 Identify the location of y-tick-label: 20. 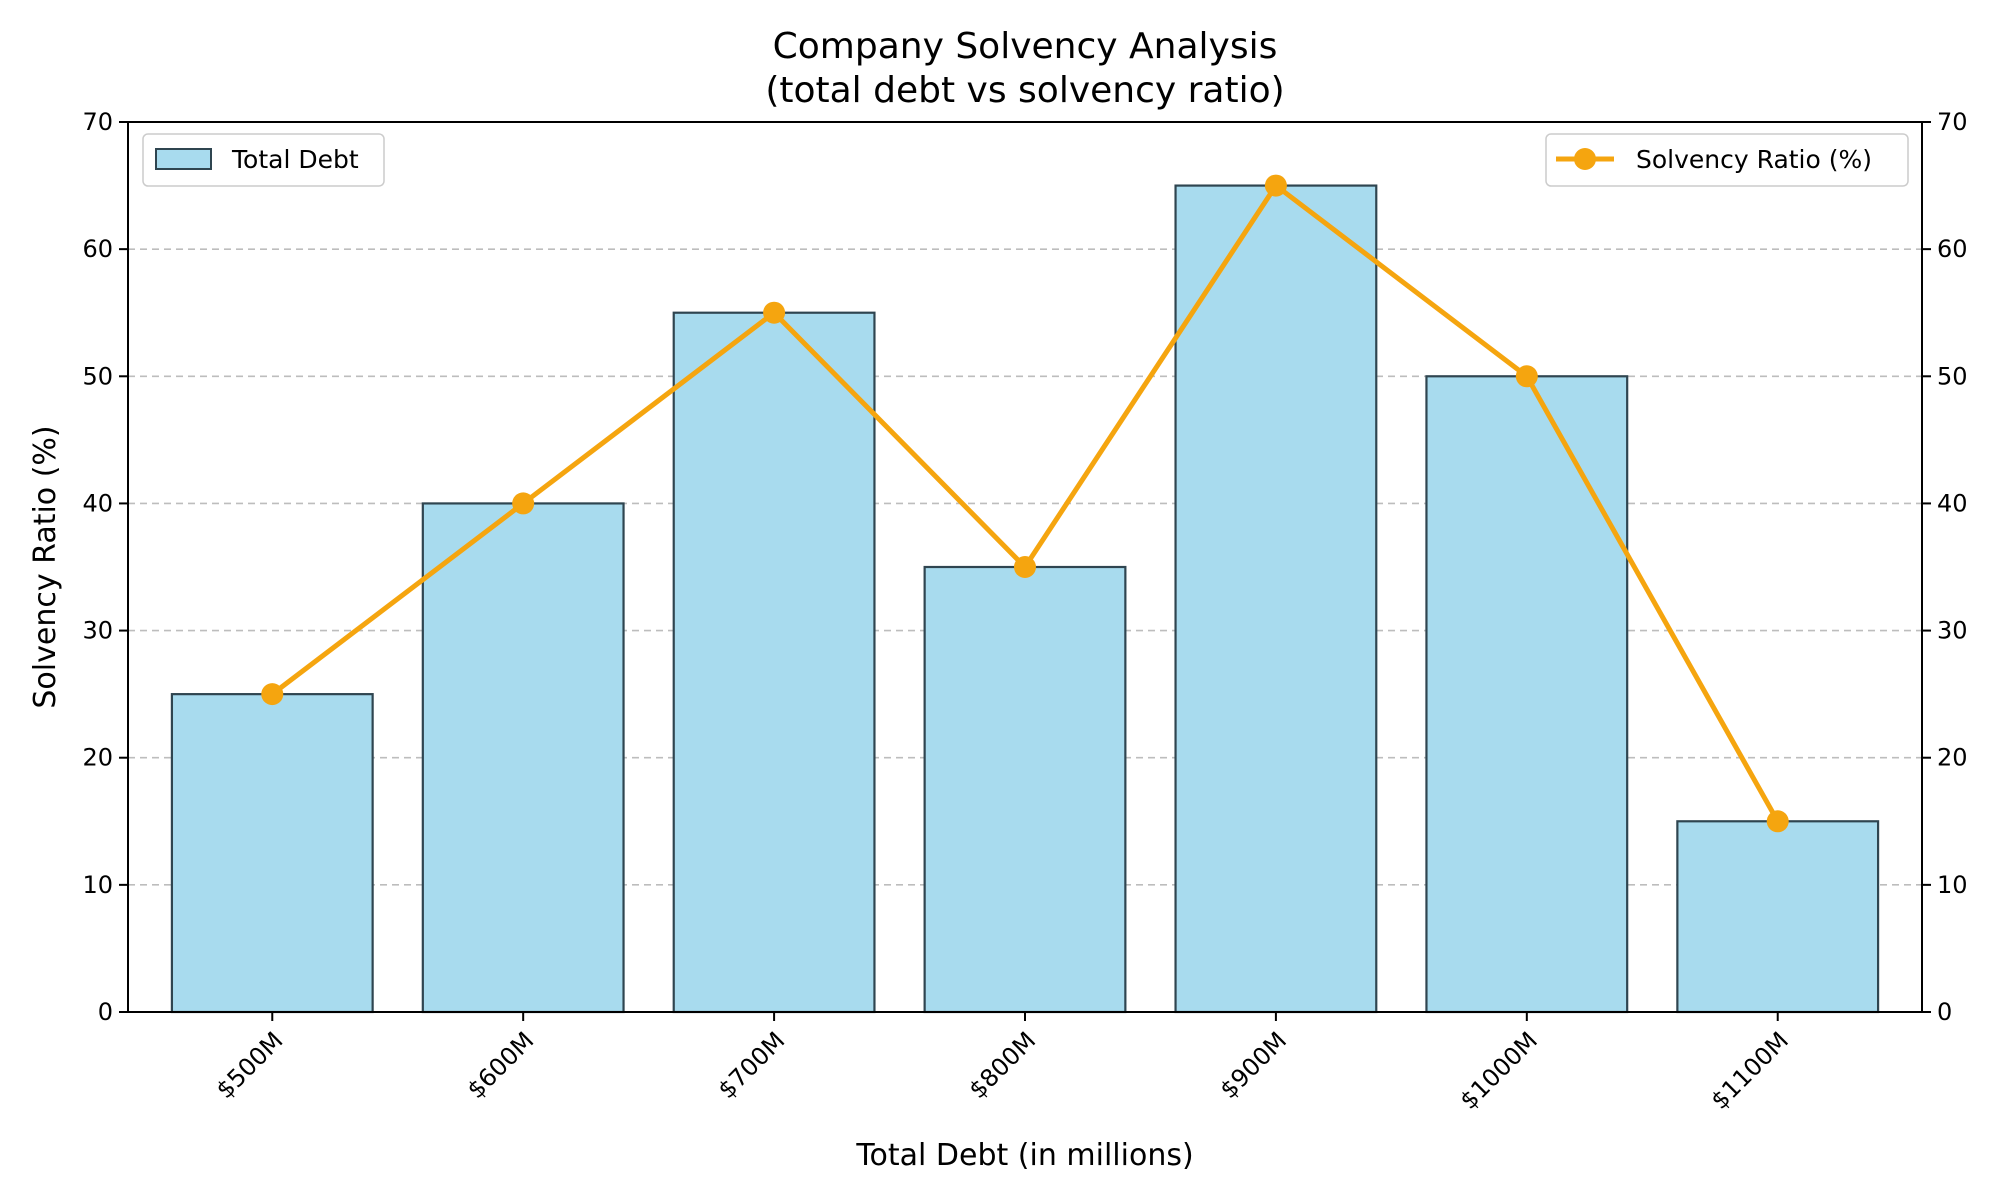
(97, 758).